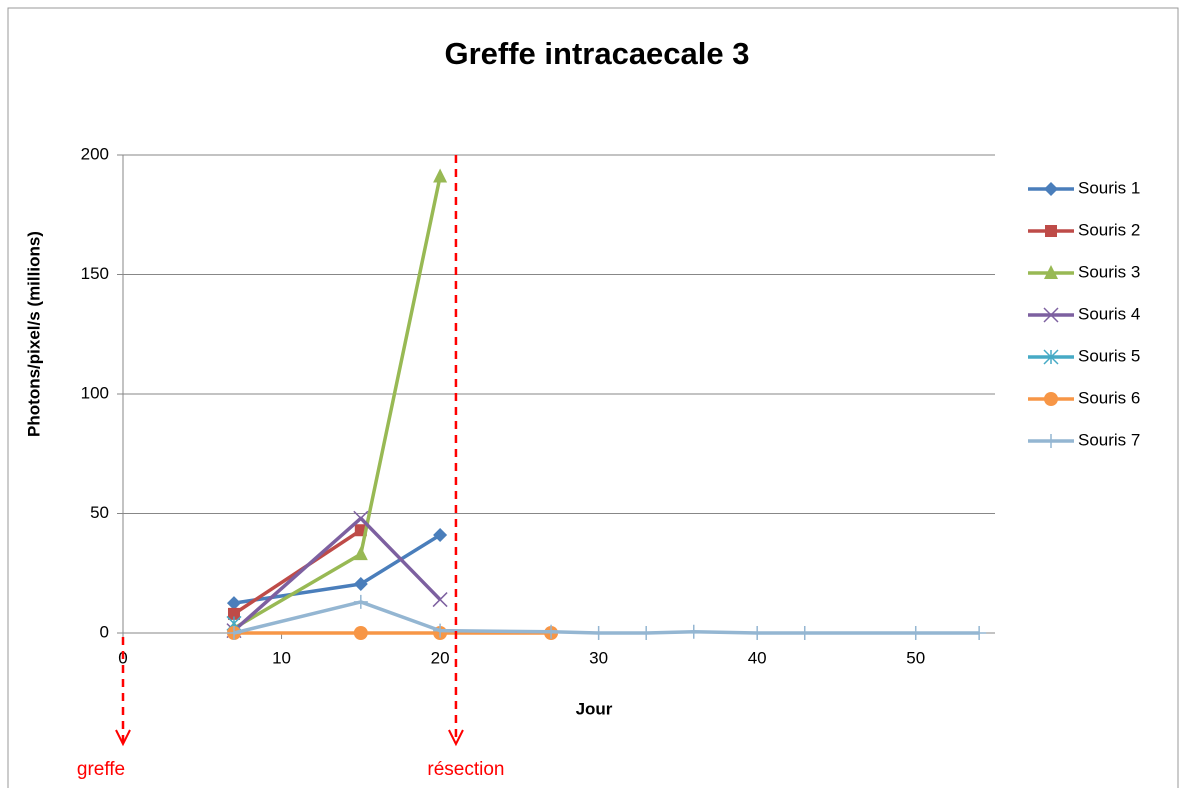 The image size is (1184, 788). Describe the element at coordinates (1109, 397) in the screenshot. I see `legend-label: Souris 6` at that location.